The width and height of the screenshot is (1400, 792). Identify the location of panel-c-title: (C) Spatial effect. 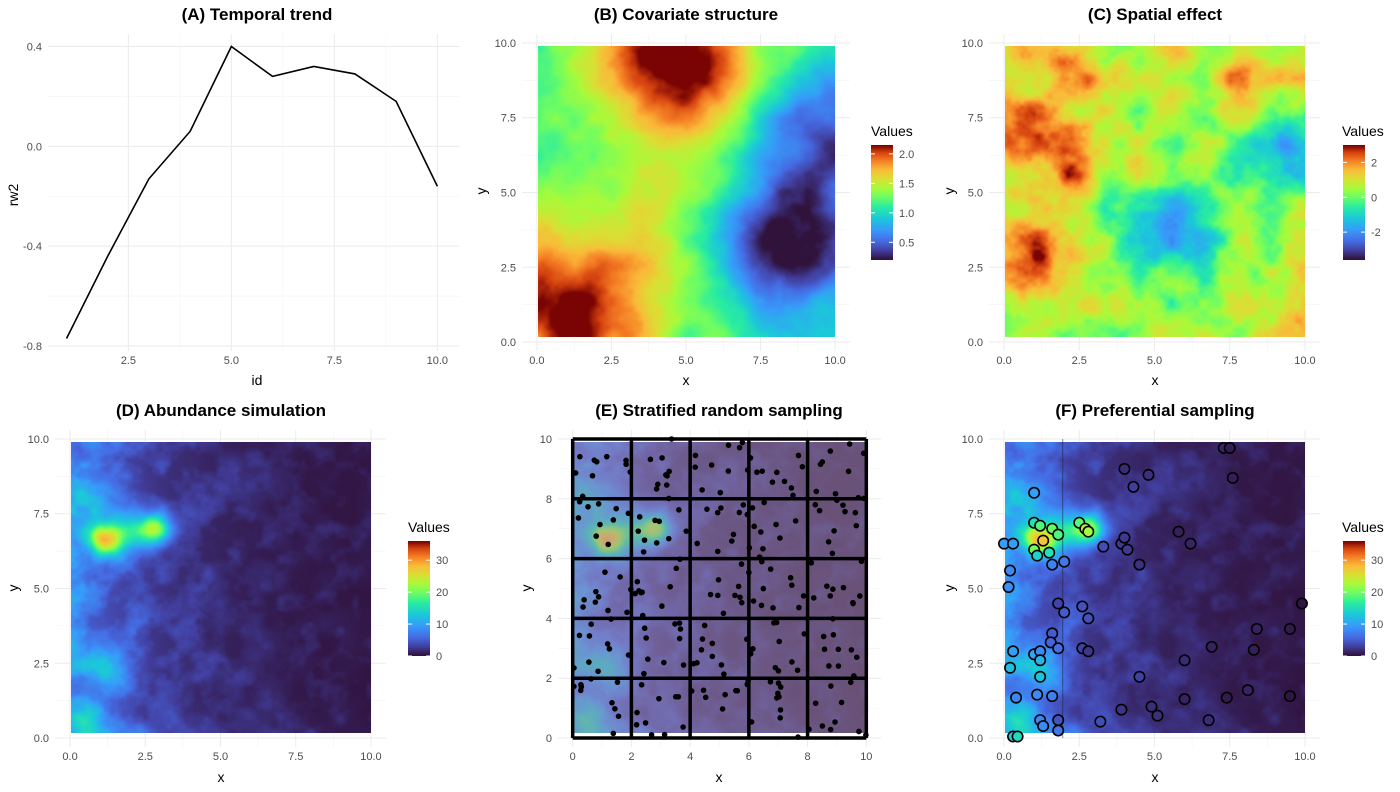
(1155, 14).